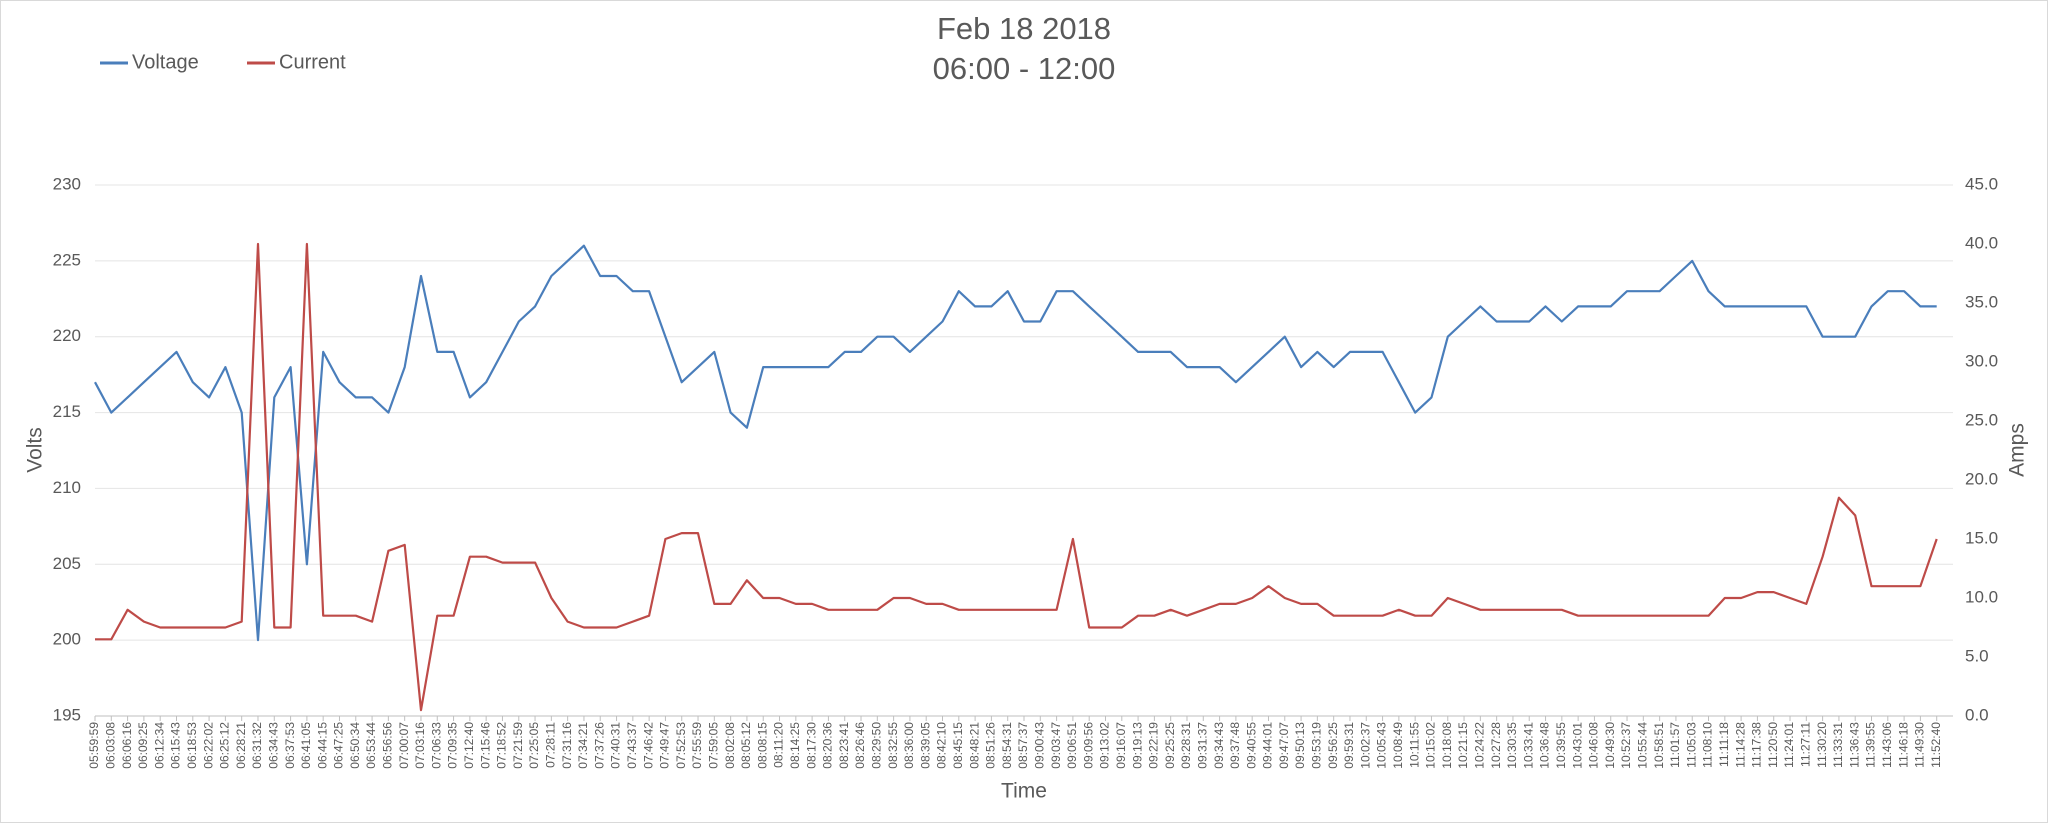 This screenshot has width=2048, height=823. What do you see at coordinates (1154, 745) in the screenshot?
I see `x-tick-label: 09:22:19` at bounding box center [1154, 745].